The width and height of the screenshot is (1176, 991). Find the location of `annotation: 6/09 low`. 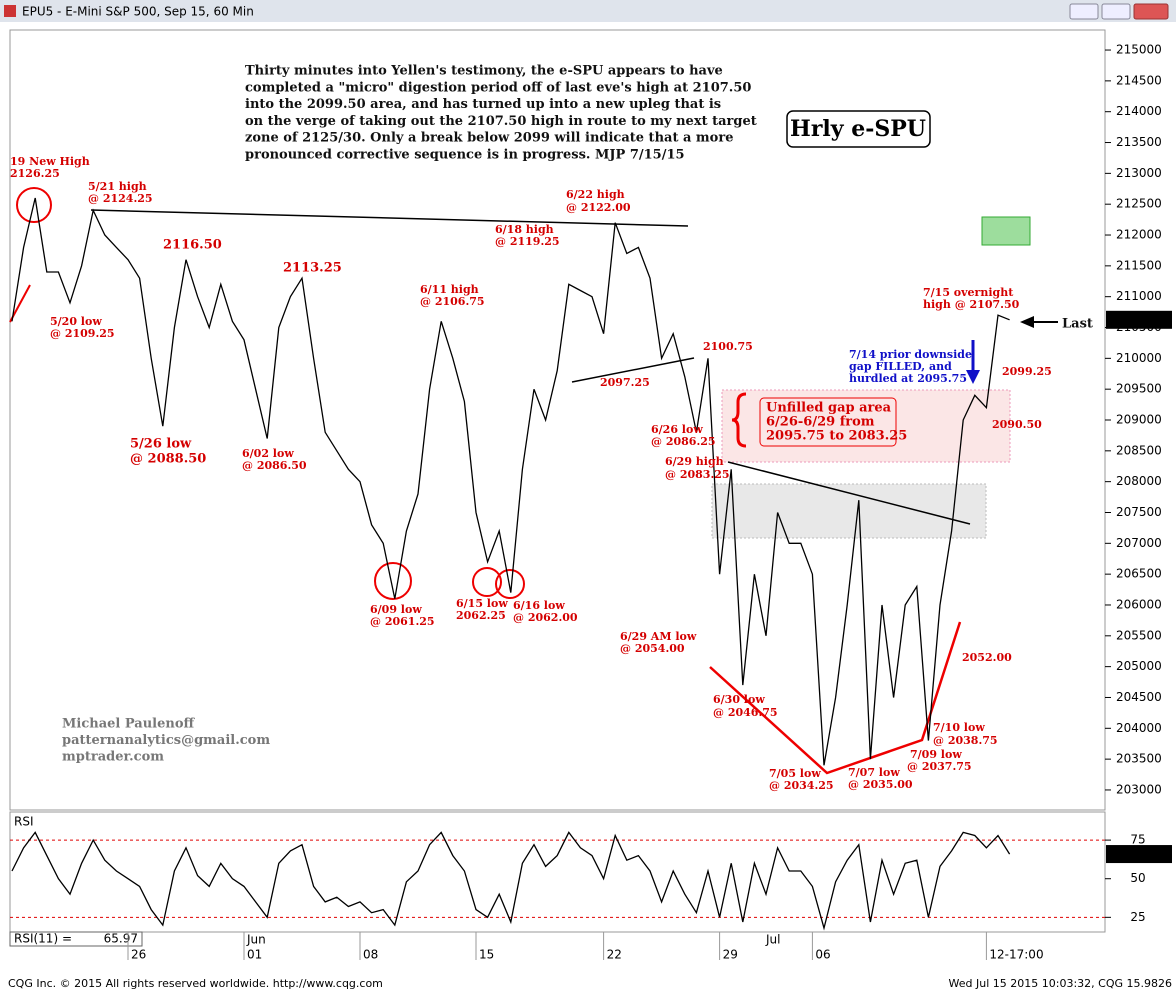

annotation: 6/09 low is located at coordinates (396, 609).